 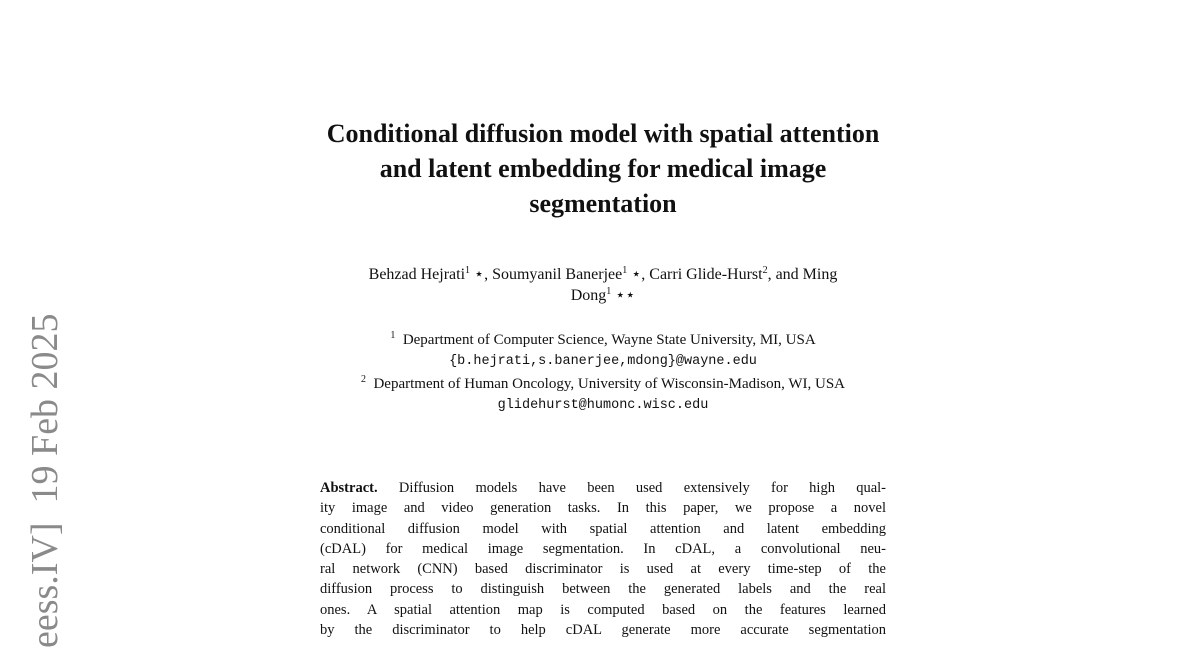 What do you see at coordinates (349, 488) in the screenshot?
I see `abstract-label: Abstract.` at bounding box center [349, 488].